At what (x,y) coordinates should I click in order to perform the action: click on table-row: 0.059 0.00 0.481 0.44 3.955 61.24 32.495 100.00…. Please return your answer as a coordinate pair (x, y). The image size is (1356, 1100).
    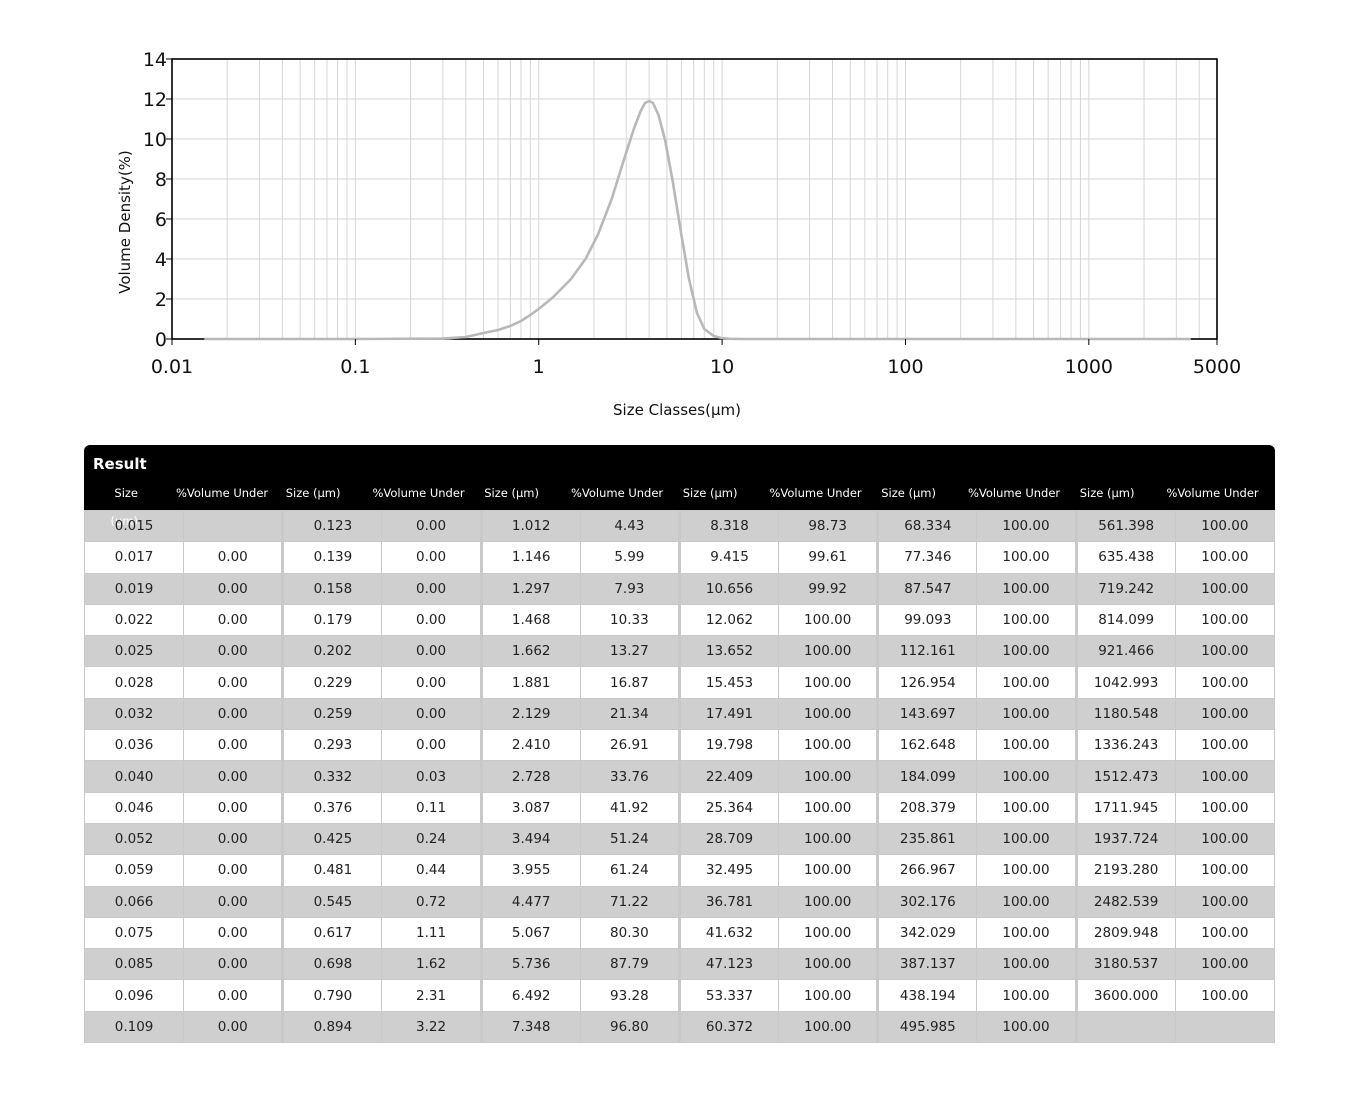
    Looking at the image, I should click on (679, 870).